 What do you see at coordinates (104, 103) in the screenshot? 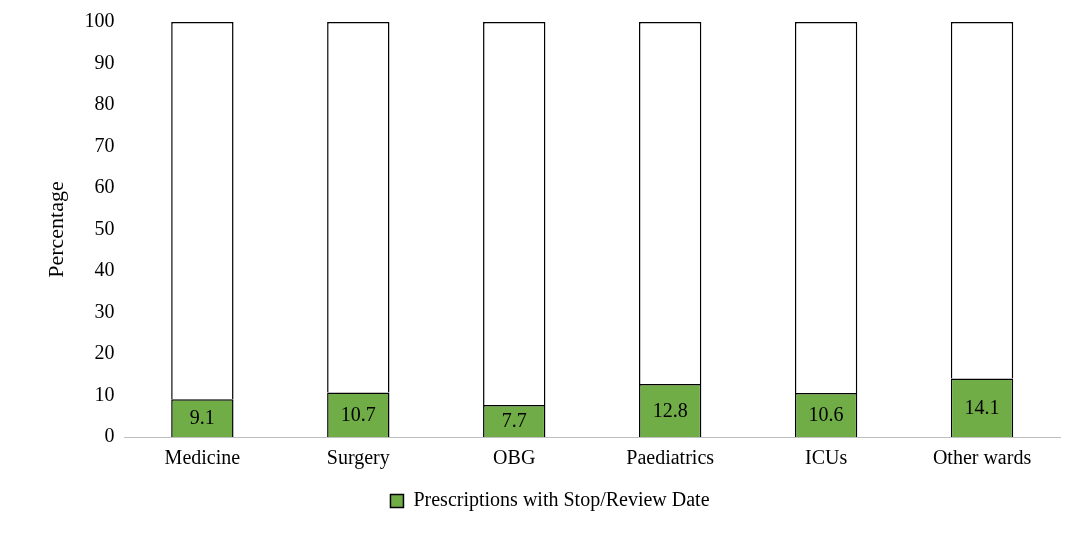
I see `y-tick-label: 80` at bounding box center [104, 103].